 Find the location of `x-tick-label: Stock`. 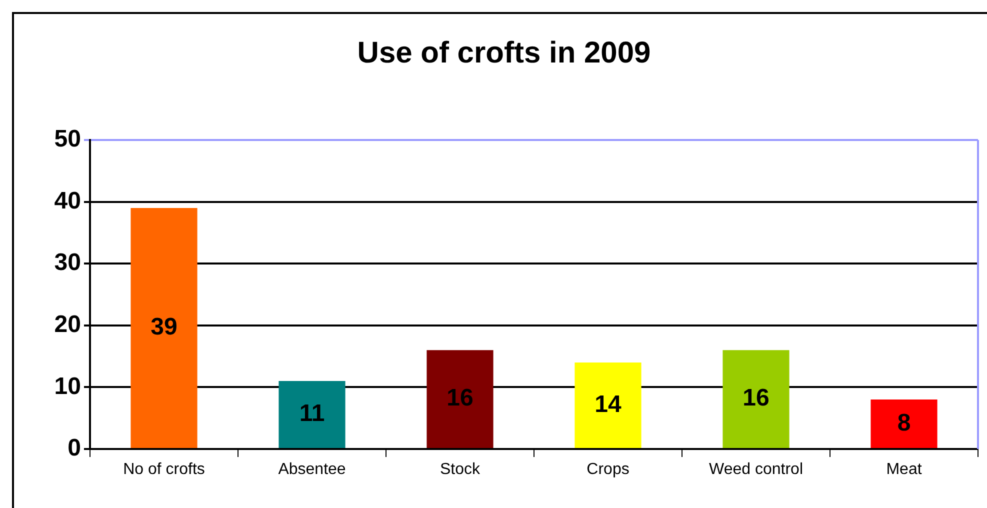

x-tick-label: Stock is located at coordinates (461, 469).